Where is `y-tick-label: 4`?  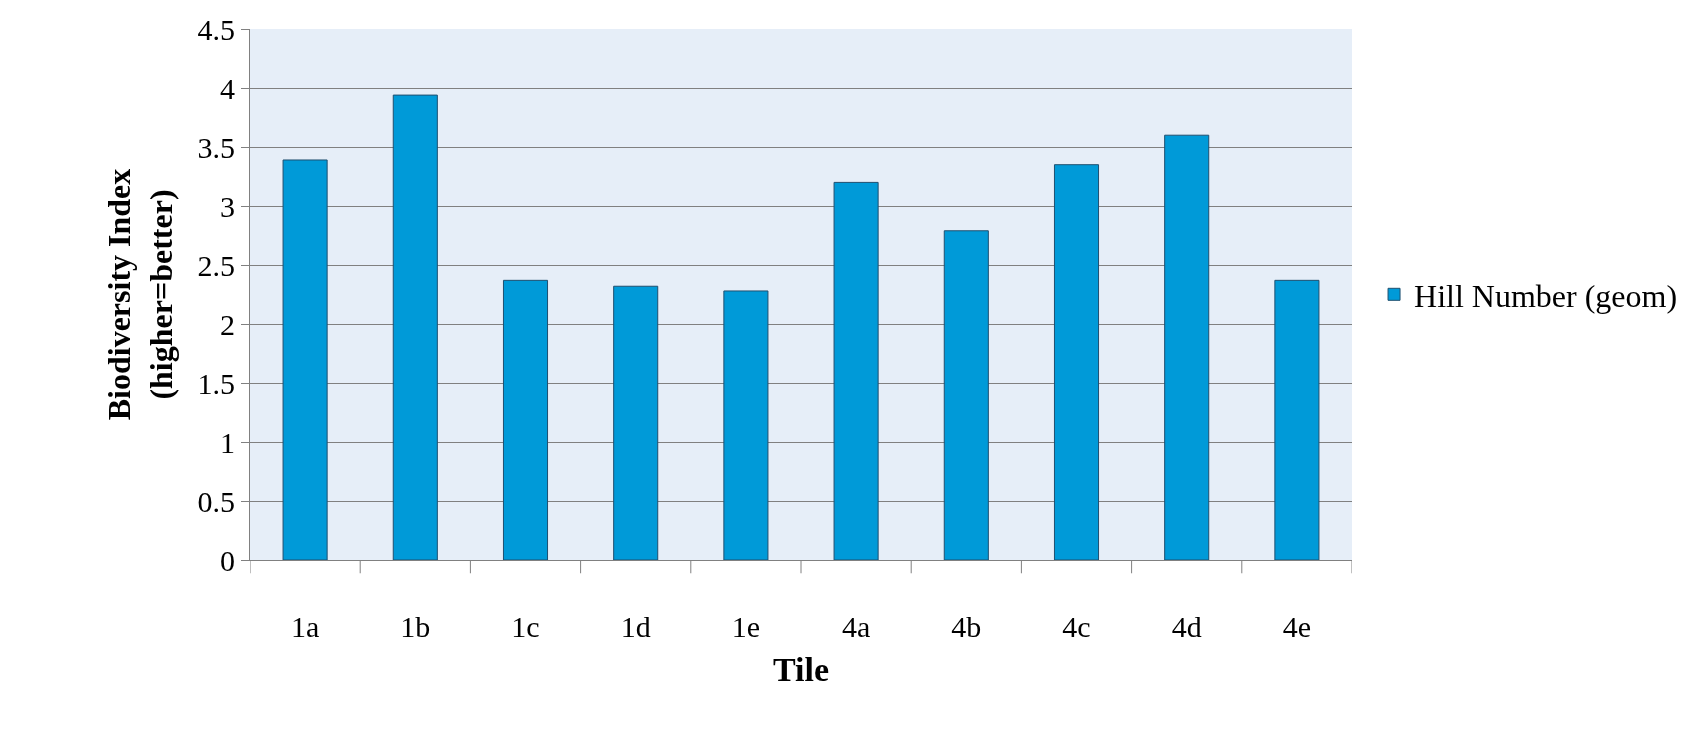 y-tick-label: 4 is located at coordinates (227, 88).